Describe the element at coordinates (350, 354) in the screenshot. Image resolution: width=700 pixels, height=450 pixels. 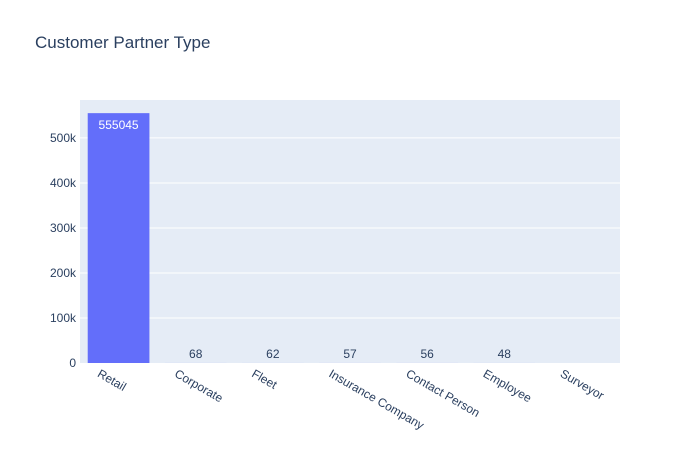
I see `data-label: 57` at that location.